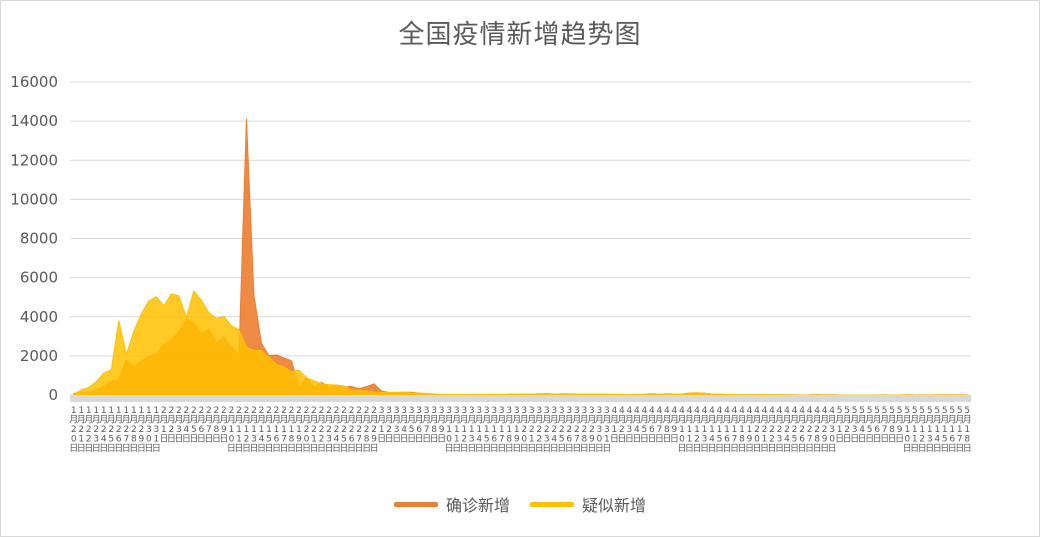  Describe the element at coordinates (520, 398) in the screenshot. I see `x-axis-line` at that location.